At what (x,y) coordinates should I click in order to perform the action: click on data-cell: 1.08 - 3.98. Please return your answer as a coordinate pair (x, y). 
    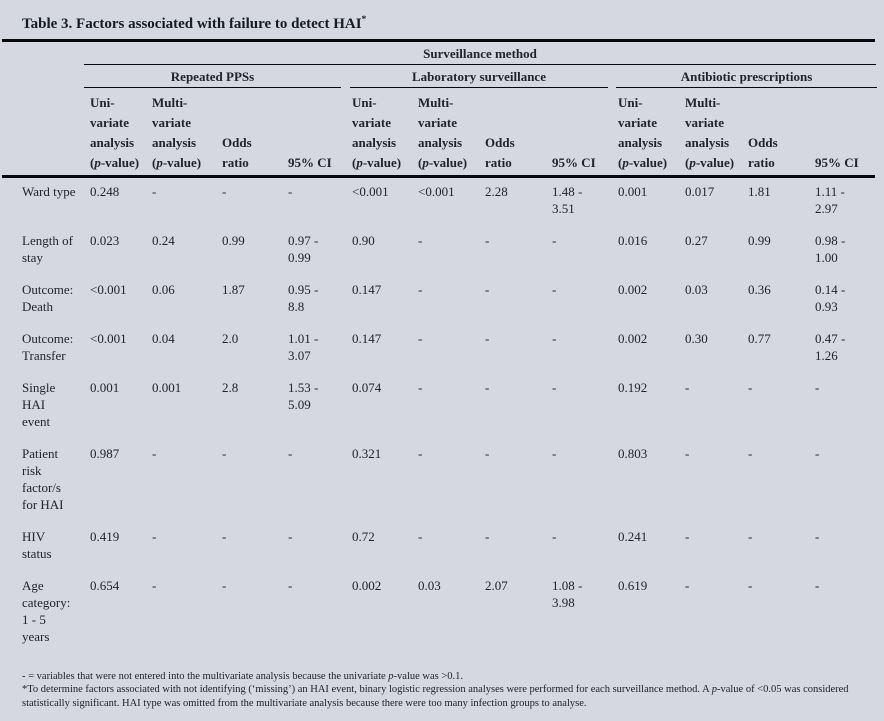
    Looking at the image, I should click on (567, 593).